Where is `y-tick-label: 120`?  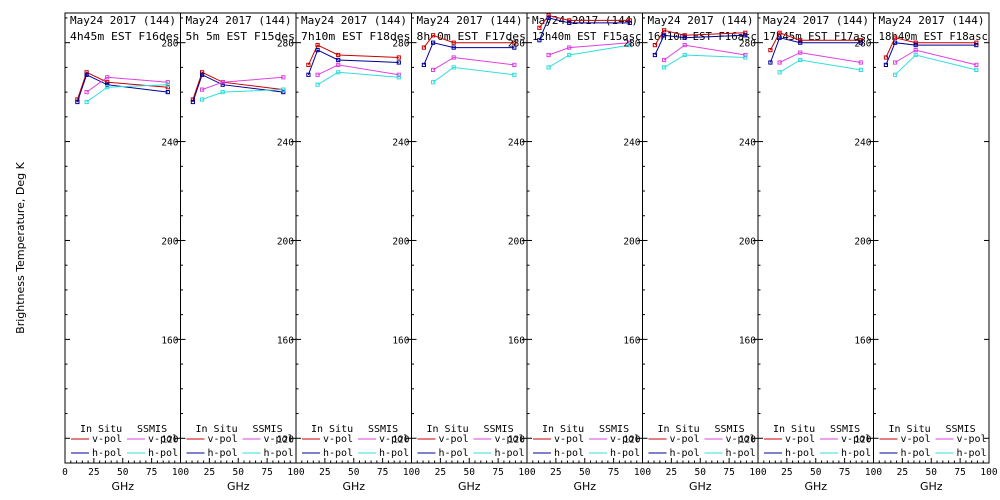
y-tick-label: 120 is located at coordinates (169, 439).